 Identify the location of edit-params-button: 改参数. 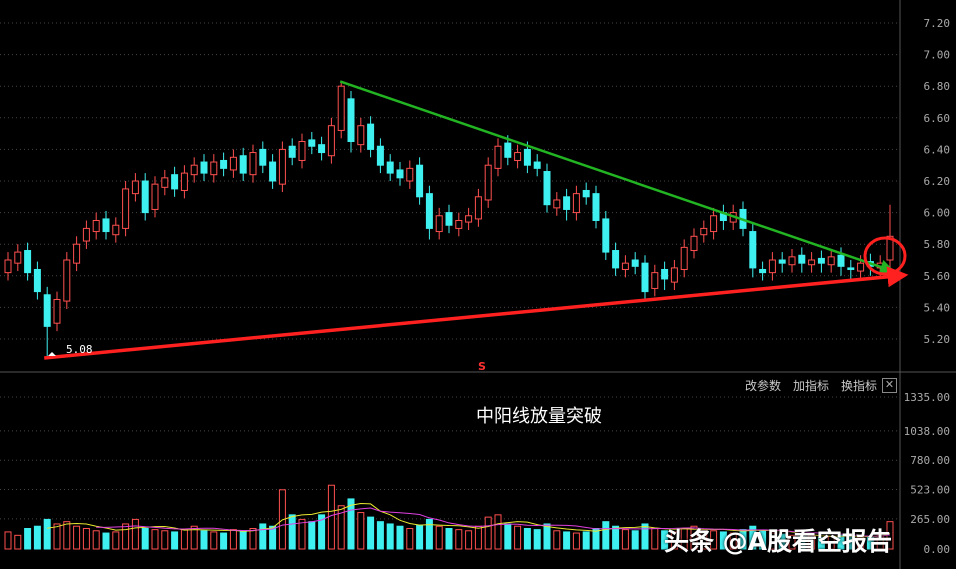
(763, 386).